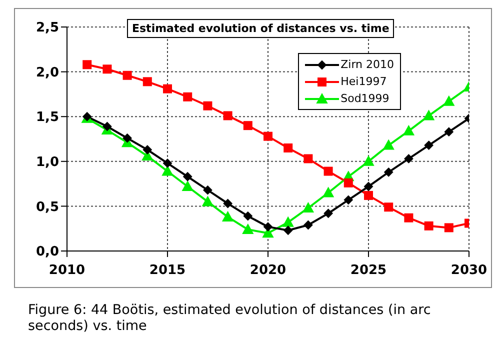 This screenshot has height=352, width=500. What do you see at coordinates (47, 162) in the screenshot?
I see `y-tick-label: 1,0` at bounding box center [47, 162].